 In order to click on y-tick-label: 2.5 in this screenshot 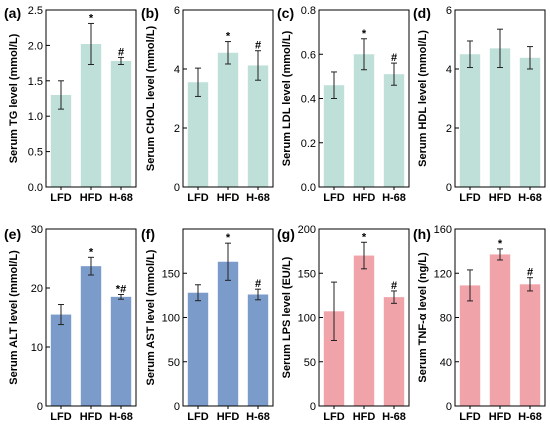, I will do `click(35, 11)`.